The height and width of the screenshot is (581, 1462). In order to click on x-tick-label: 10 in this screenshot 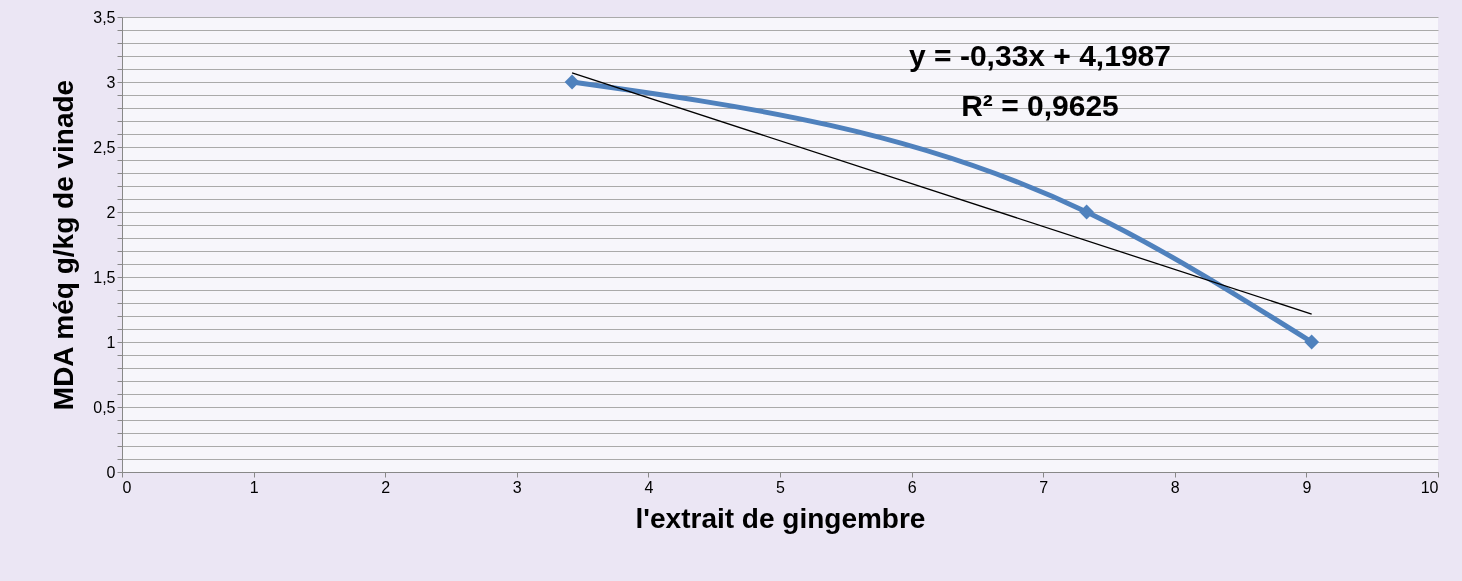, I will do `click(1429, 487)`.